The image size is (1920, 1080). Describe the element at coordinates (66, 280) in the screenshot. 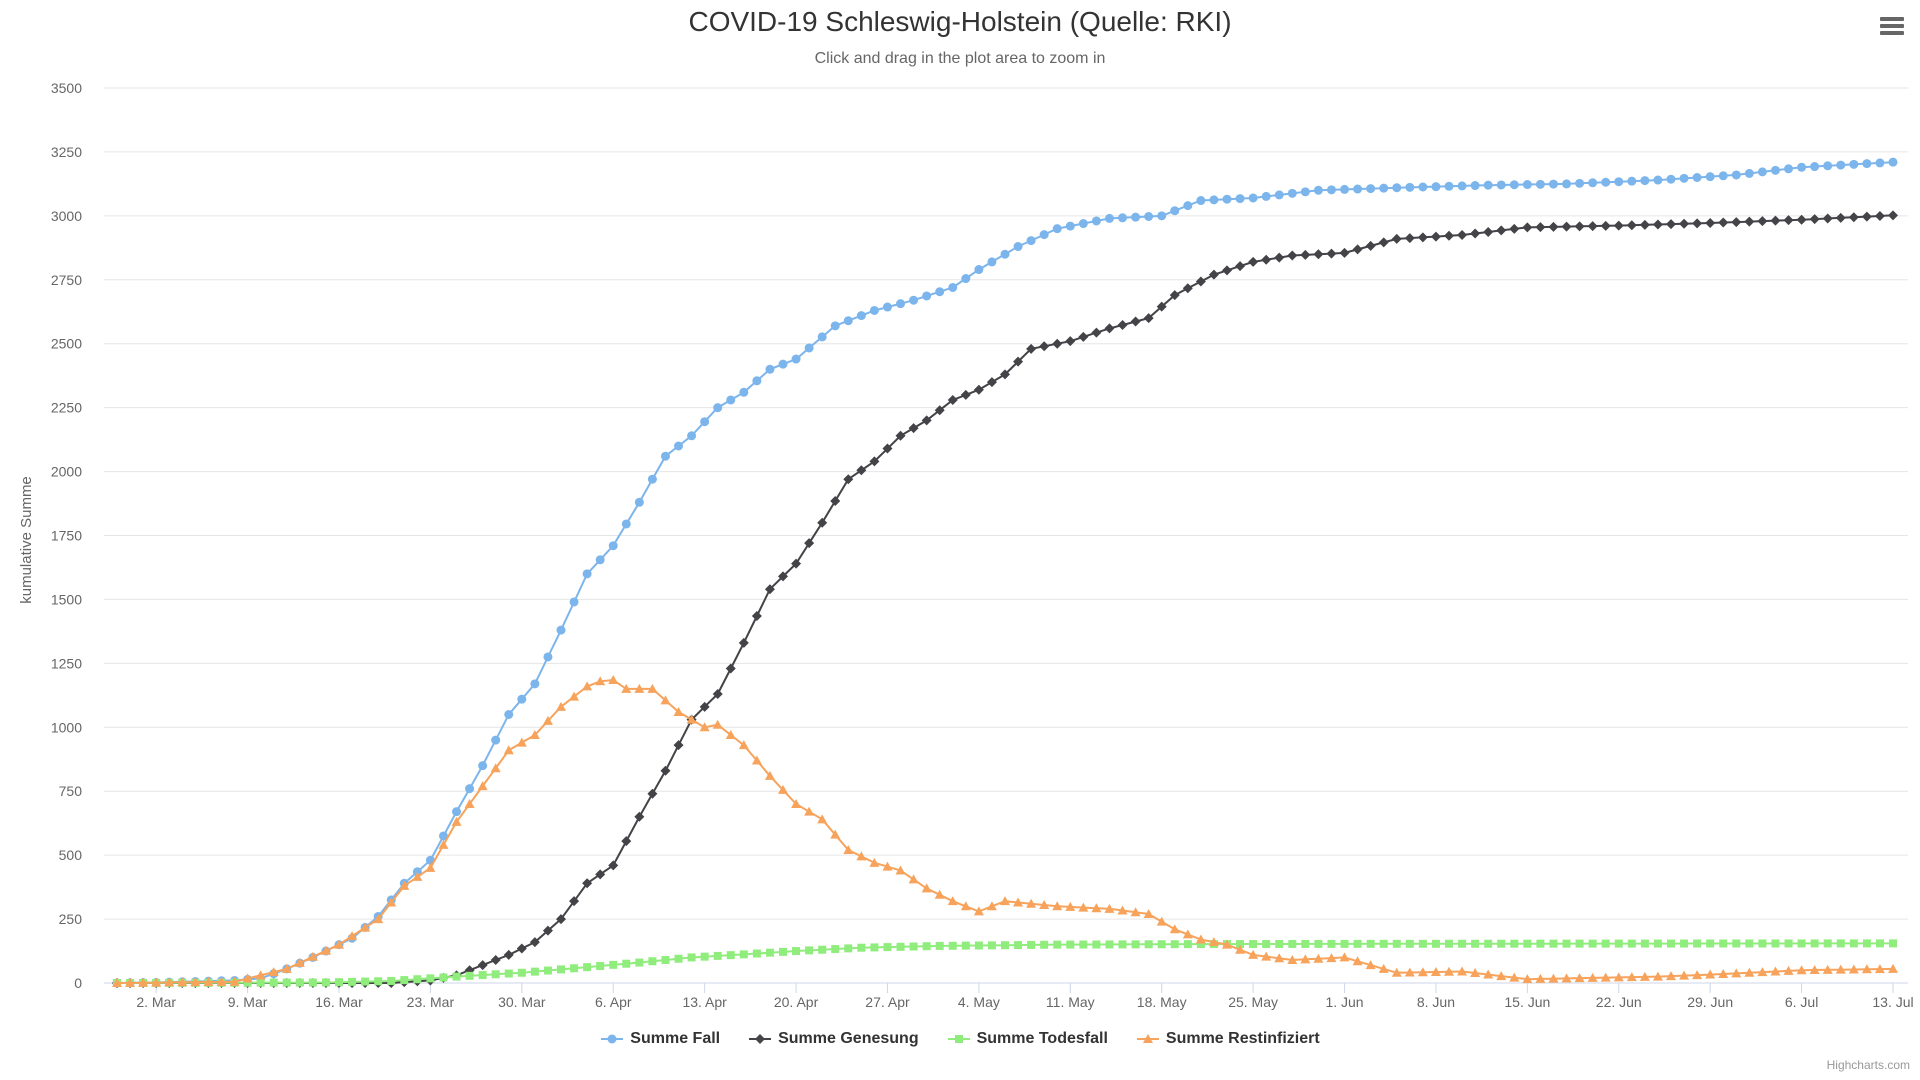

I see `y-tick-label: 2750` at that location.